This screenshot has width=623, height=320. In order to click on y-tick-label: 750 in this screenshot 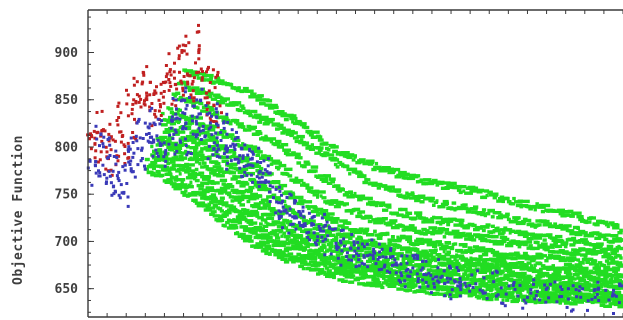, I will do `click(67, 195)`.